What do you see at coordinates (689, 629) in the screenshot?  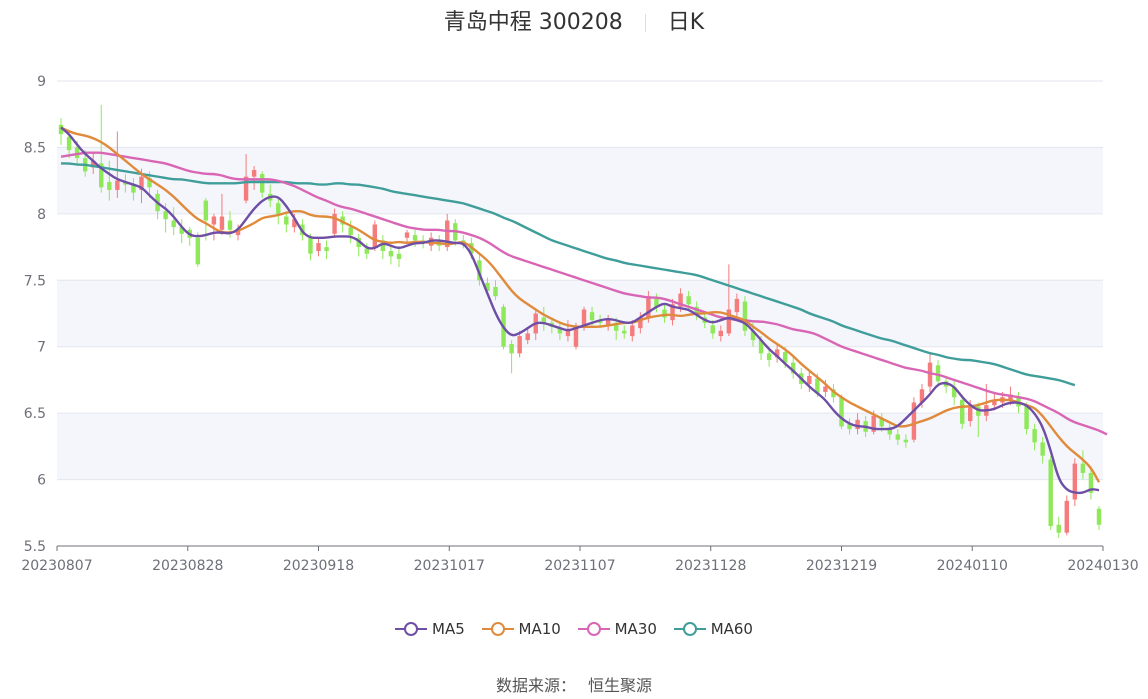 I see `legend-ma60-icon` at bounding box center [689, 629].